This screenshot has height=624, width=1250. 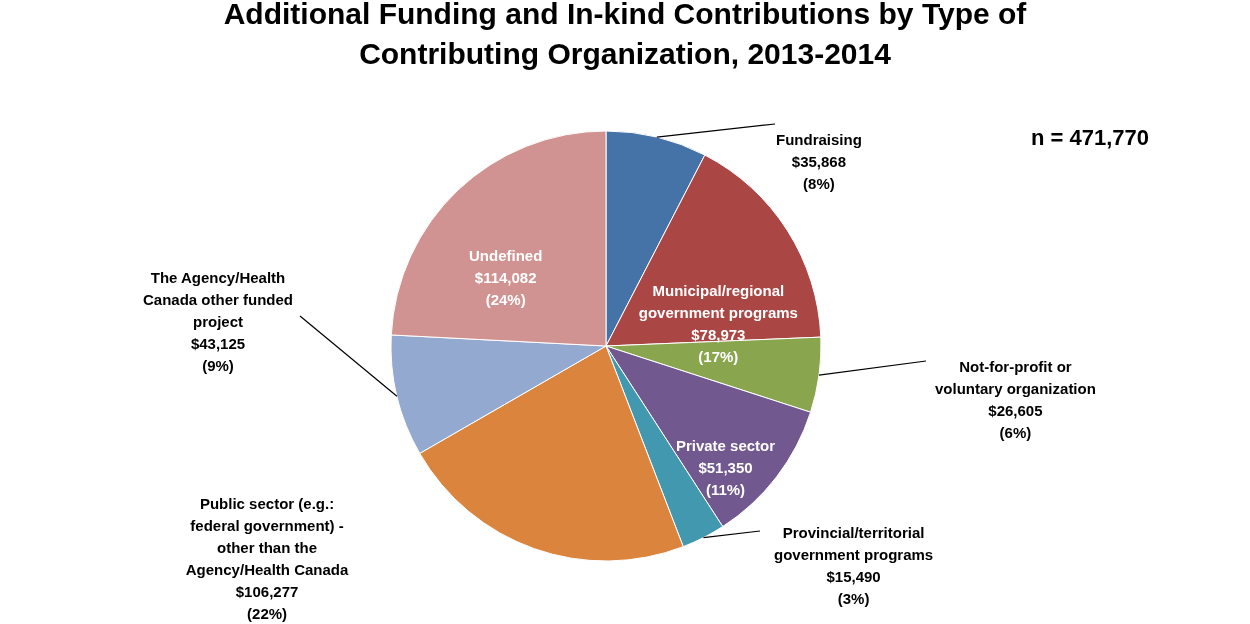 What do you see at coordinates (853, 543) in the screenshot?
I see `slice-label: Provincial/territorial government programs` at bounding box center [853, 543].